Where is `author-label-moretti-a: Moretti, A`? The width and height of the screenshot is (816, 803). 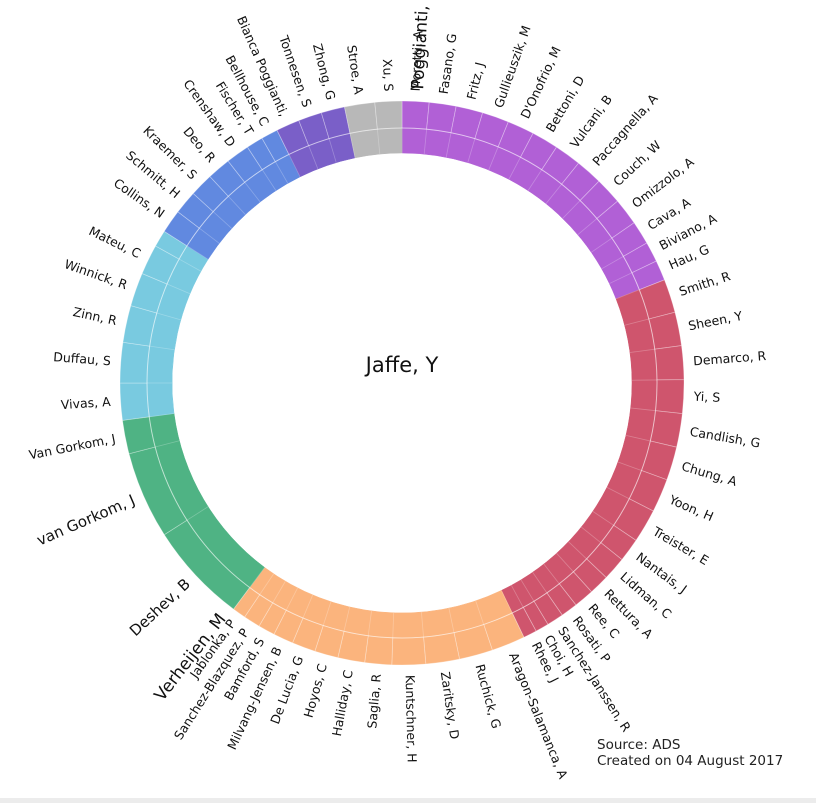
author-label-moretti-a: Moretti, A is located at coordinates (417, 61).